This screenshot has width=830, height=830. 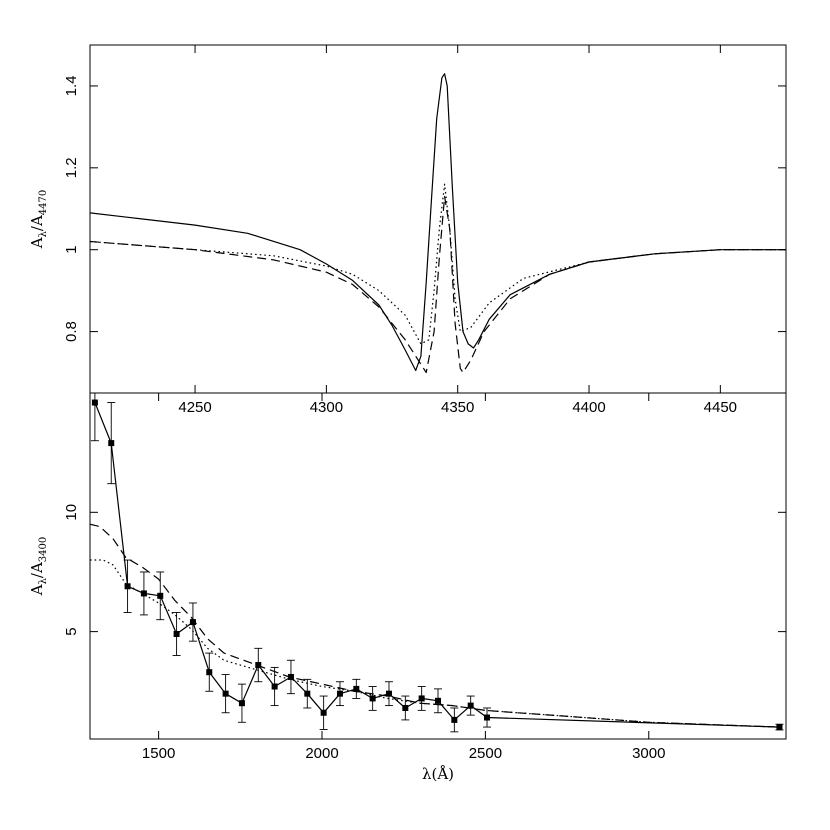 What do you see at coordinates (43, 202) in the screenshot?
I see `y-axis-label-sub2: 4470` at bounding box center [43, 202].